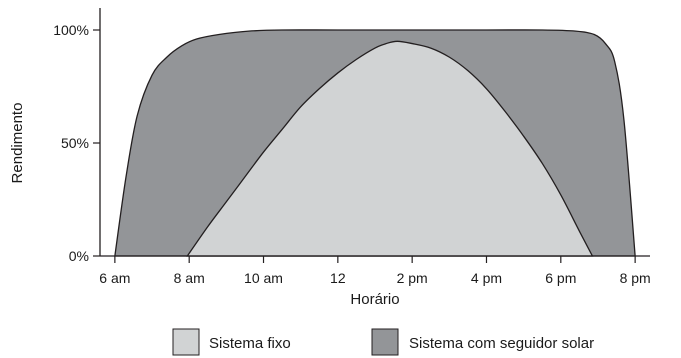 This screenshot has height=358, width=681. I want to click on legend-label-seguidor-solar: Sistema com seguidor solar, so click(501, 343).